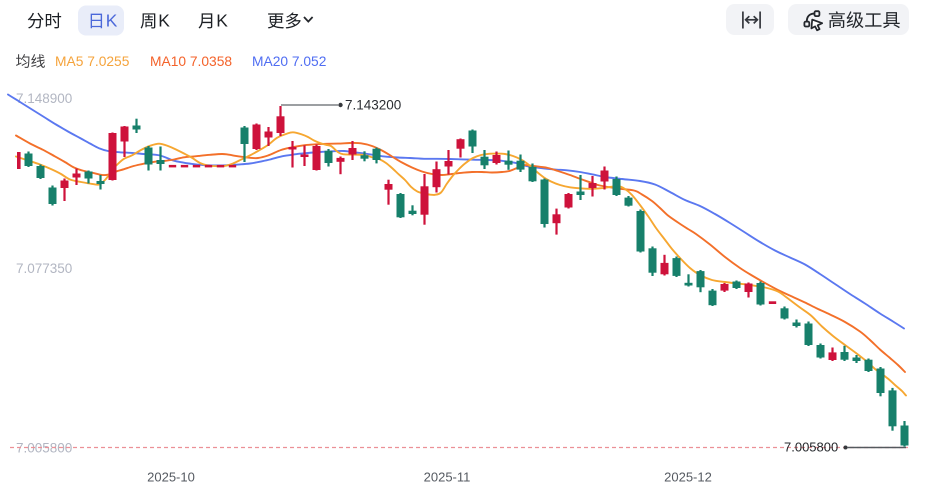  Describe the element at coordinates (373, 105) in the screenshot. I see `svg-text: 7.143200` at that location.